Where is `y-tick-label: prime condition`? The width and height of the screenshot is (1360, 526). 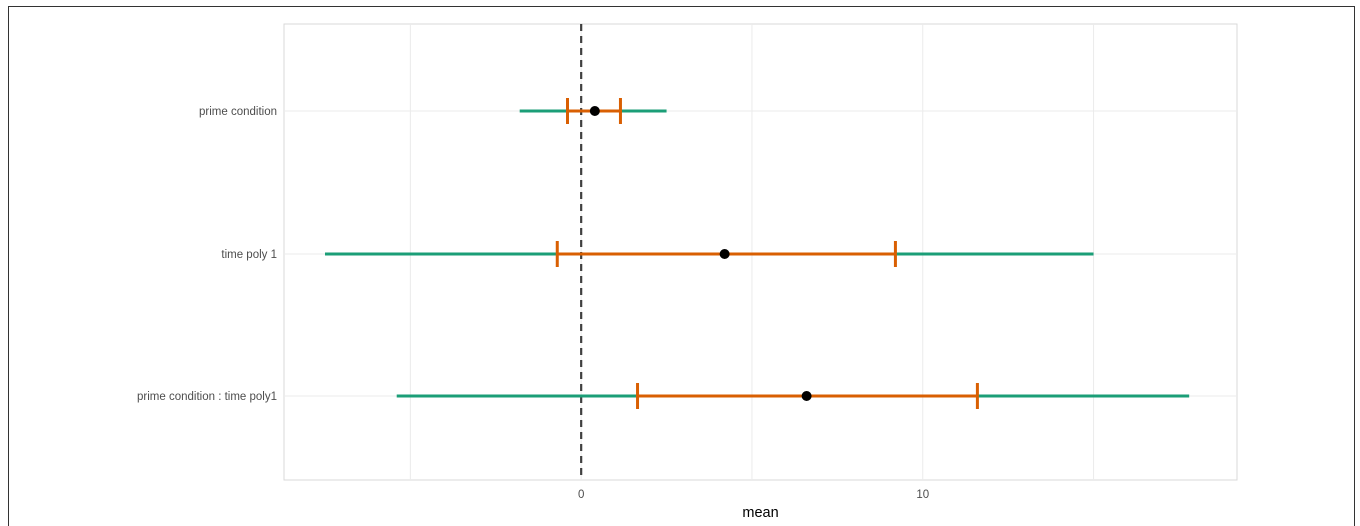
y-tick-label: prime condition is located at coordinates (238, 112).